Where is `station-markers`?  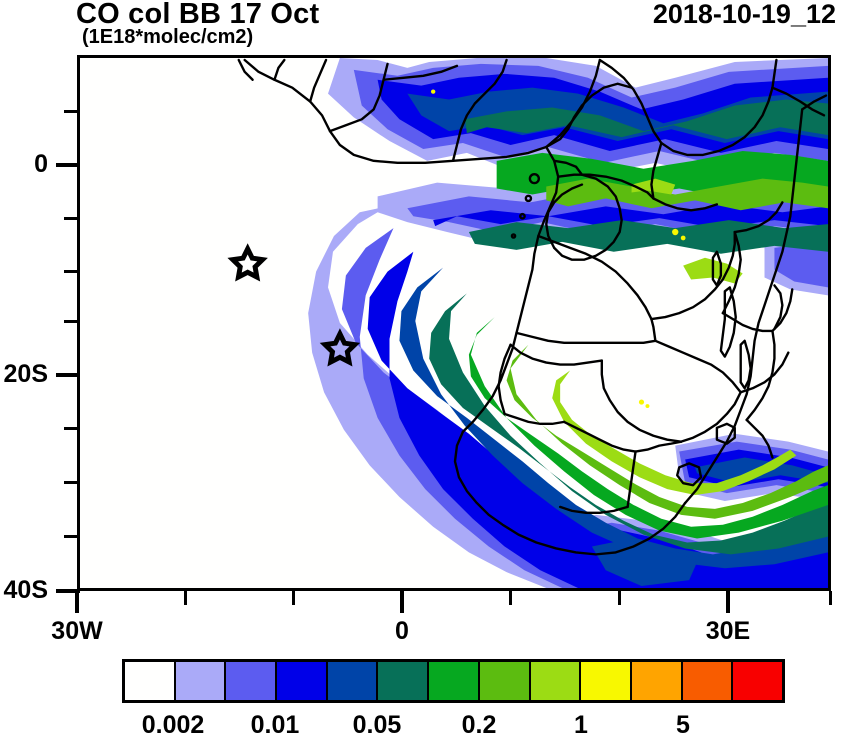 station-markers is located at coordinates (294, 305).